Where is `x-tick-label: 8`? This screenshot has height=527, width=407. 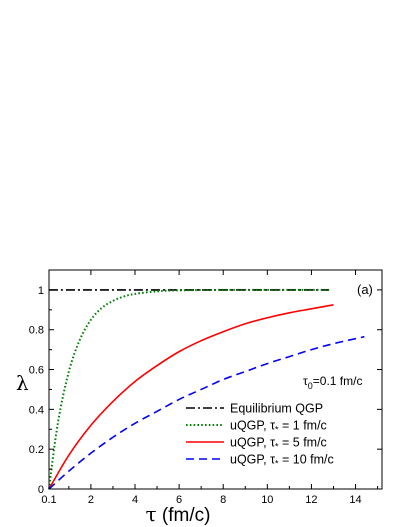
x-tick-label: 8 is located at coordinates (223, 500).